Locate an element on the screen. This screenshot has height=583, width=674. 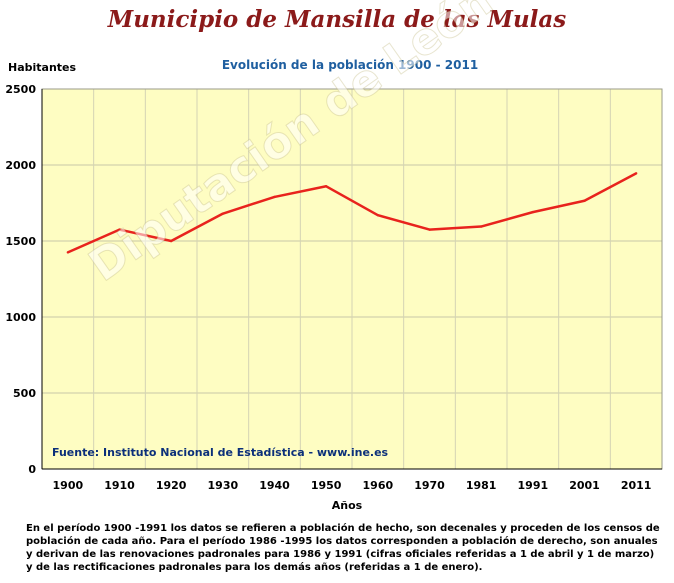
x-tick-label: 2011 is located at coordinates (636, 485).